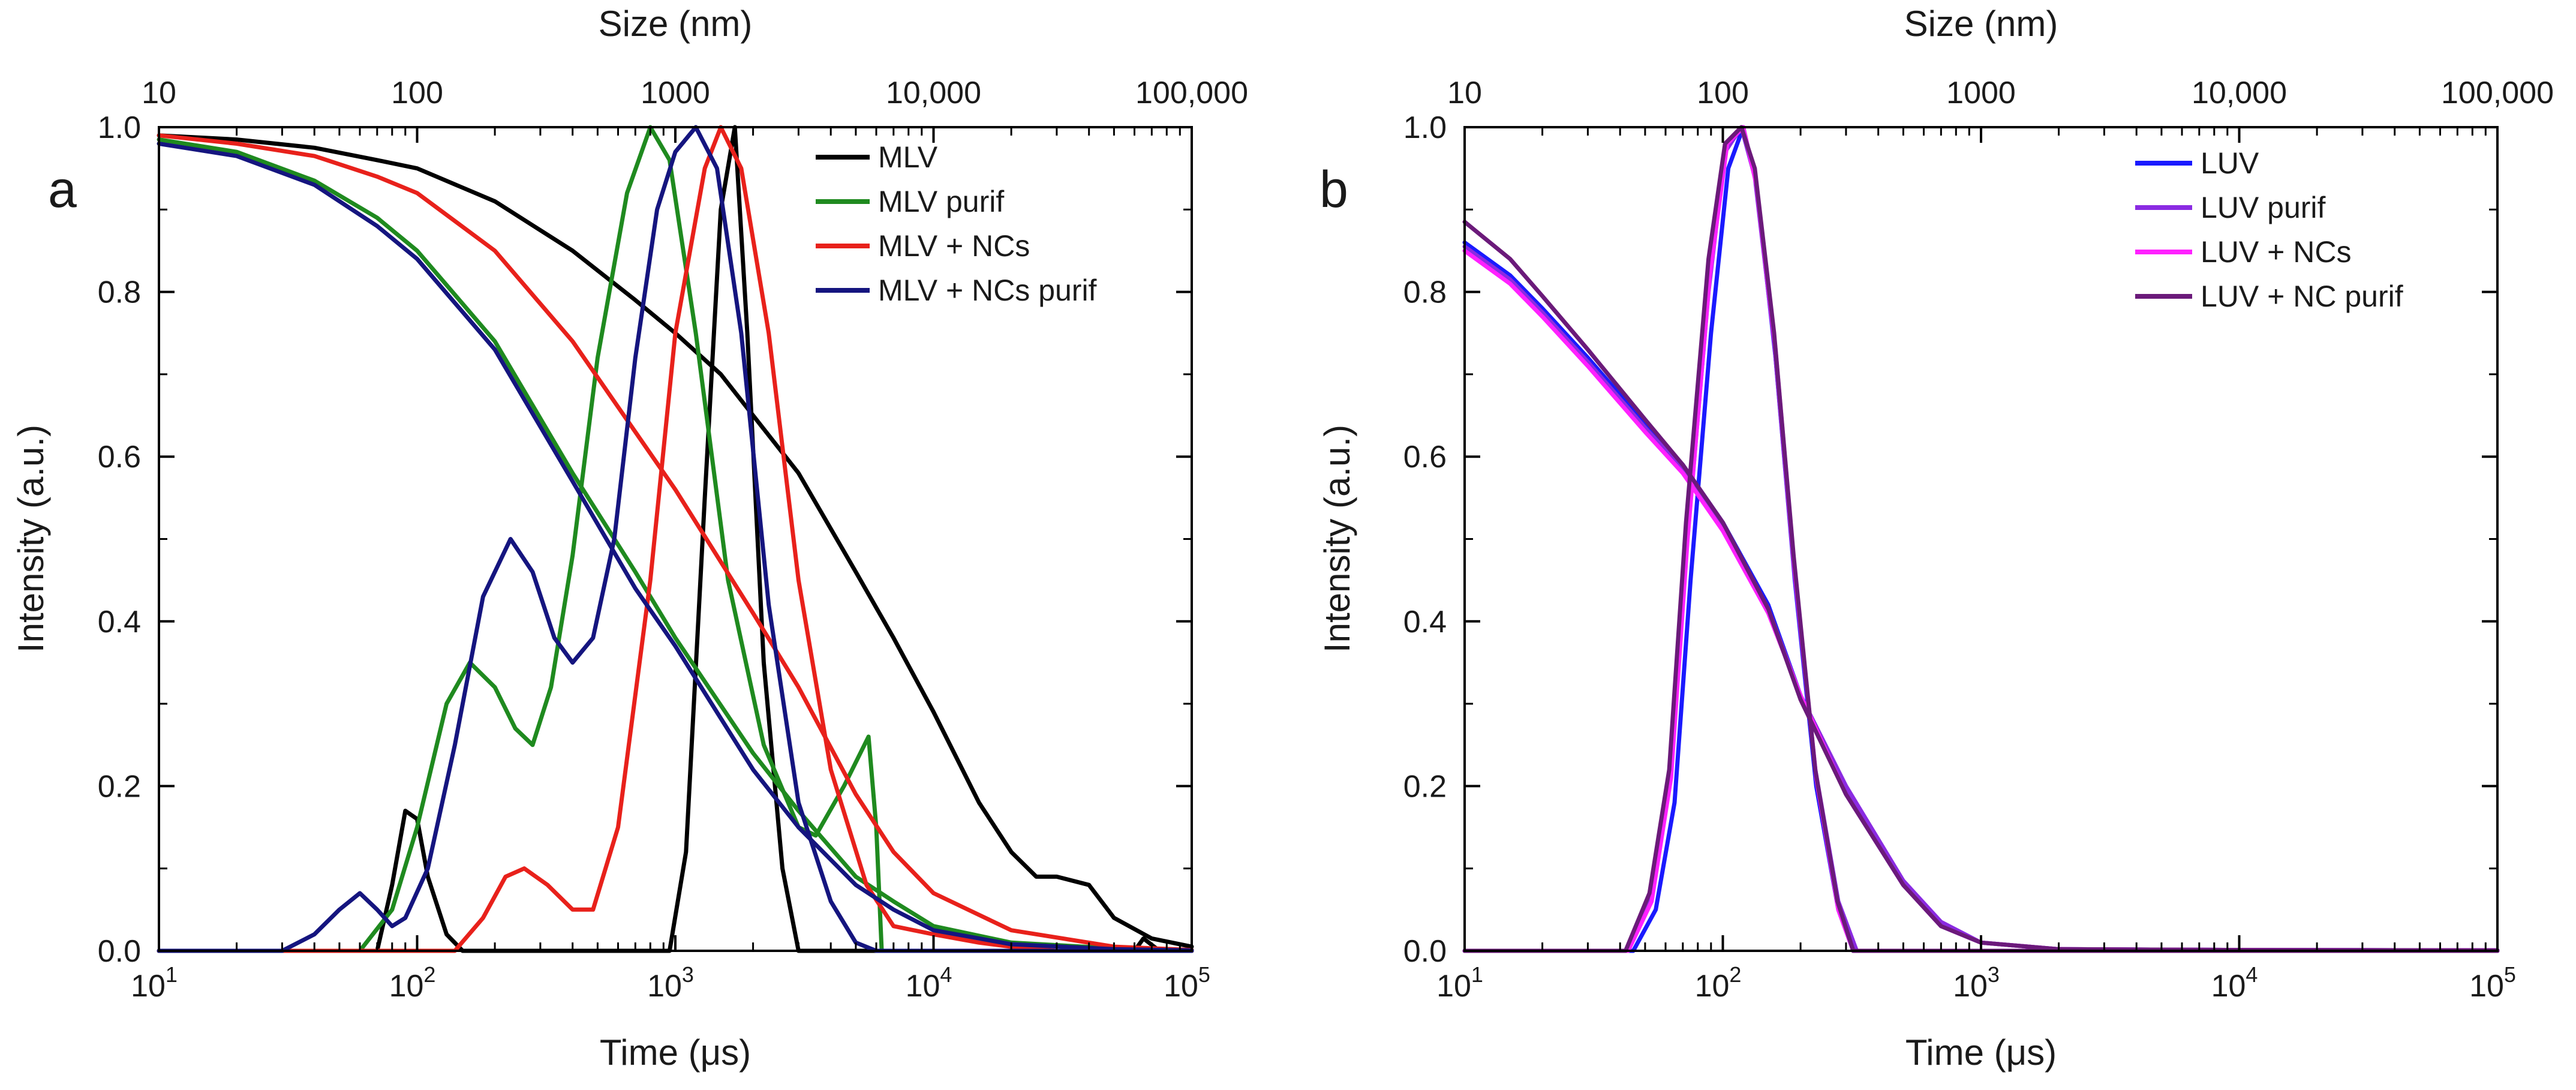 This screenshot has width=2576, height=1090. I want to click on panel-b-legend: LUV LUV purif LUV + NCs LUV + NC purif, so click(2269, 229).